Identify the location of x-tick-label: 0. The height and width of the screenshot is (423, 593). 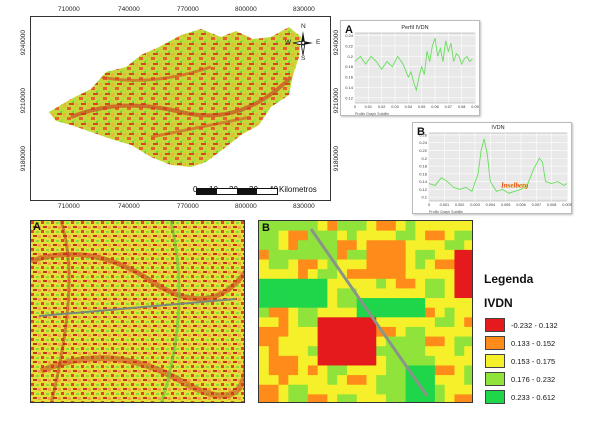
(429, 205).